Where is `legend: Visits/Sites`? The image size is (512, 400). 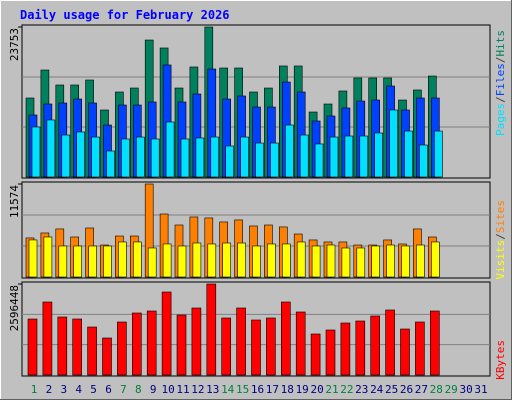
legend: Visits/Sites is located at coordinates (500, 240).